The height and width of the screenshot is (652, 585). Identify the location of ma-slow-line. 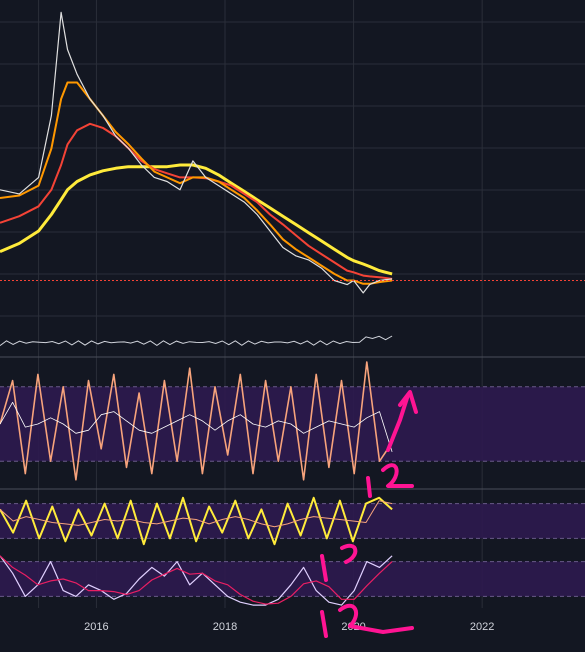
(196, 219).